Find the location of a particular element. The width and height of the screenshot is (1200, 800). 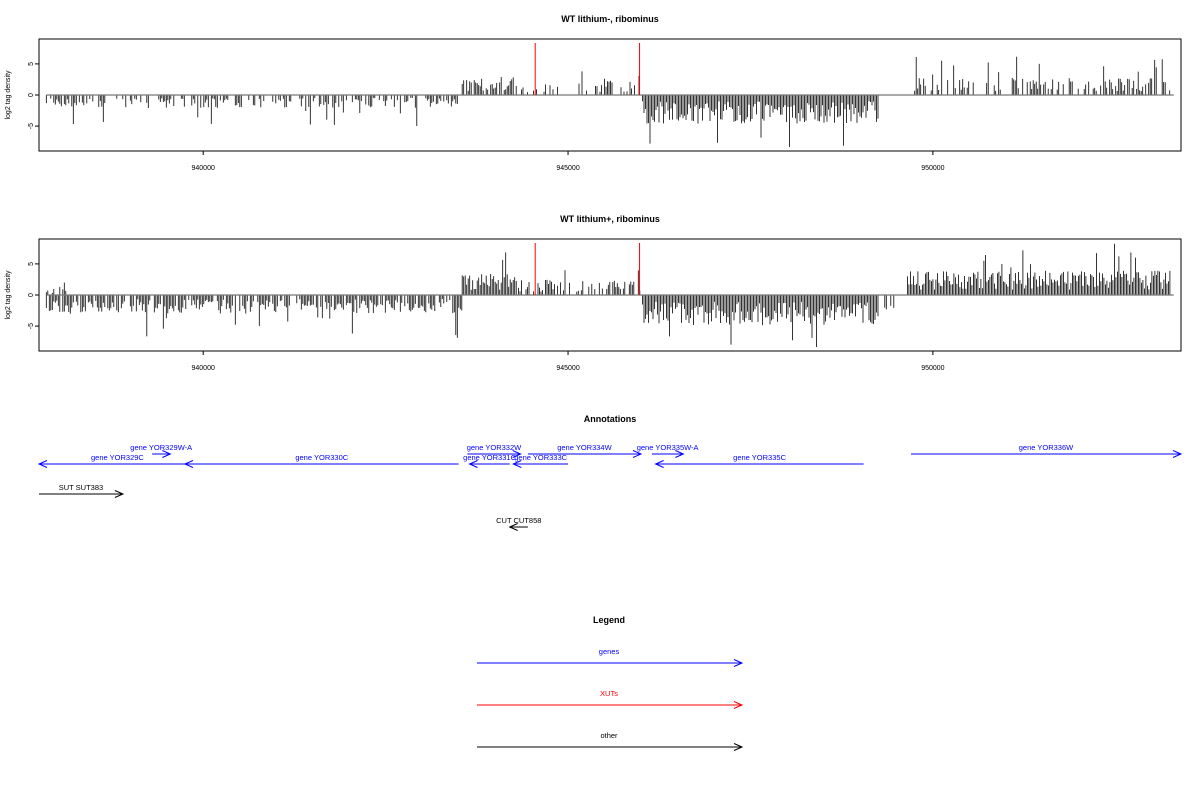

feature-label: gene YOR329W-A is located at coordinates (161, 447).